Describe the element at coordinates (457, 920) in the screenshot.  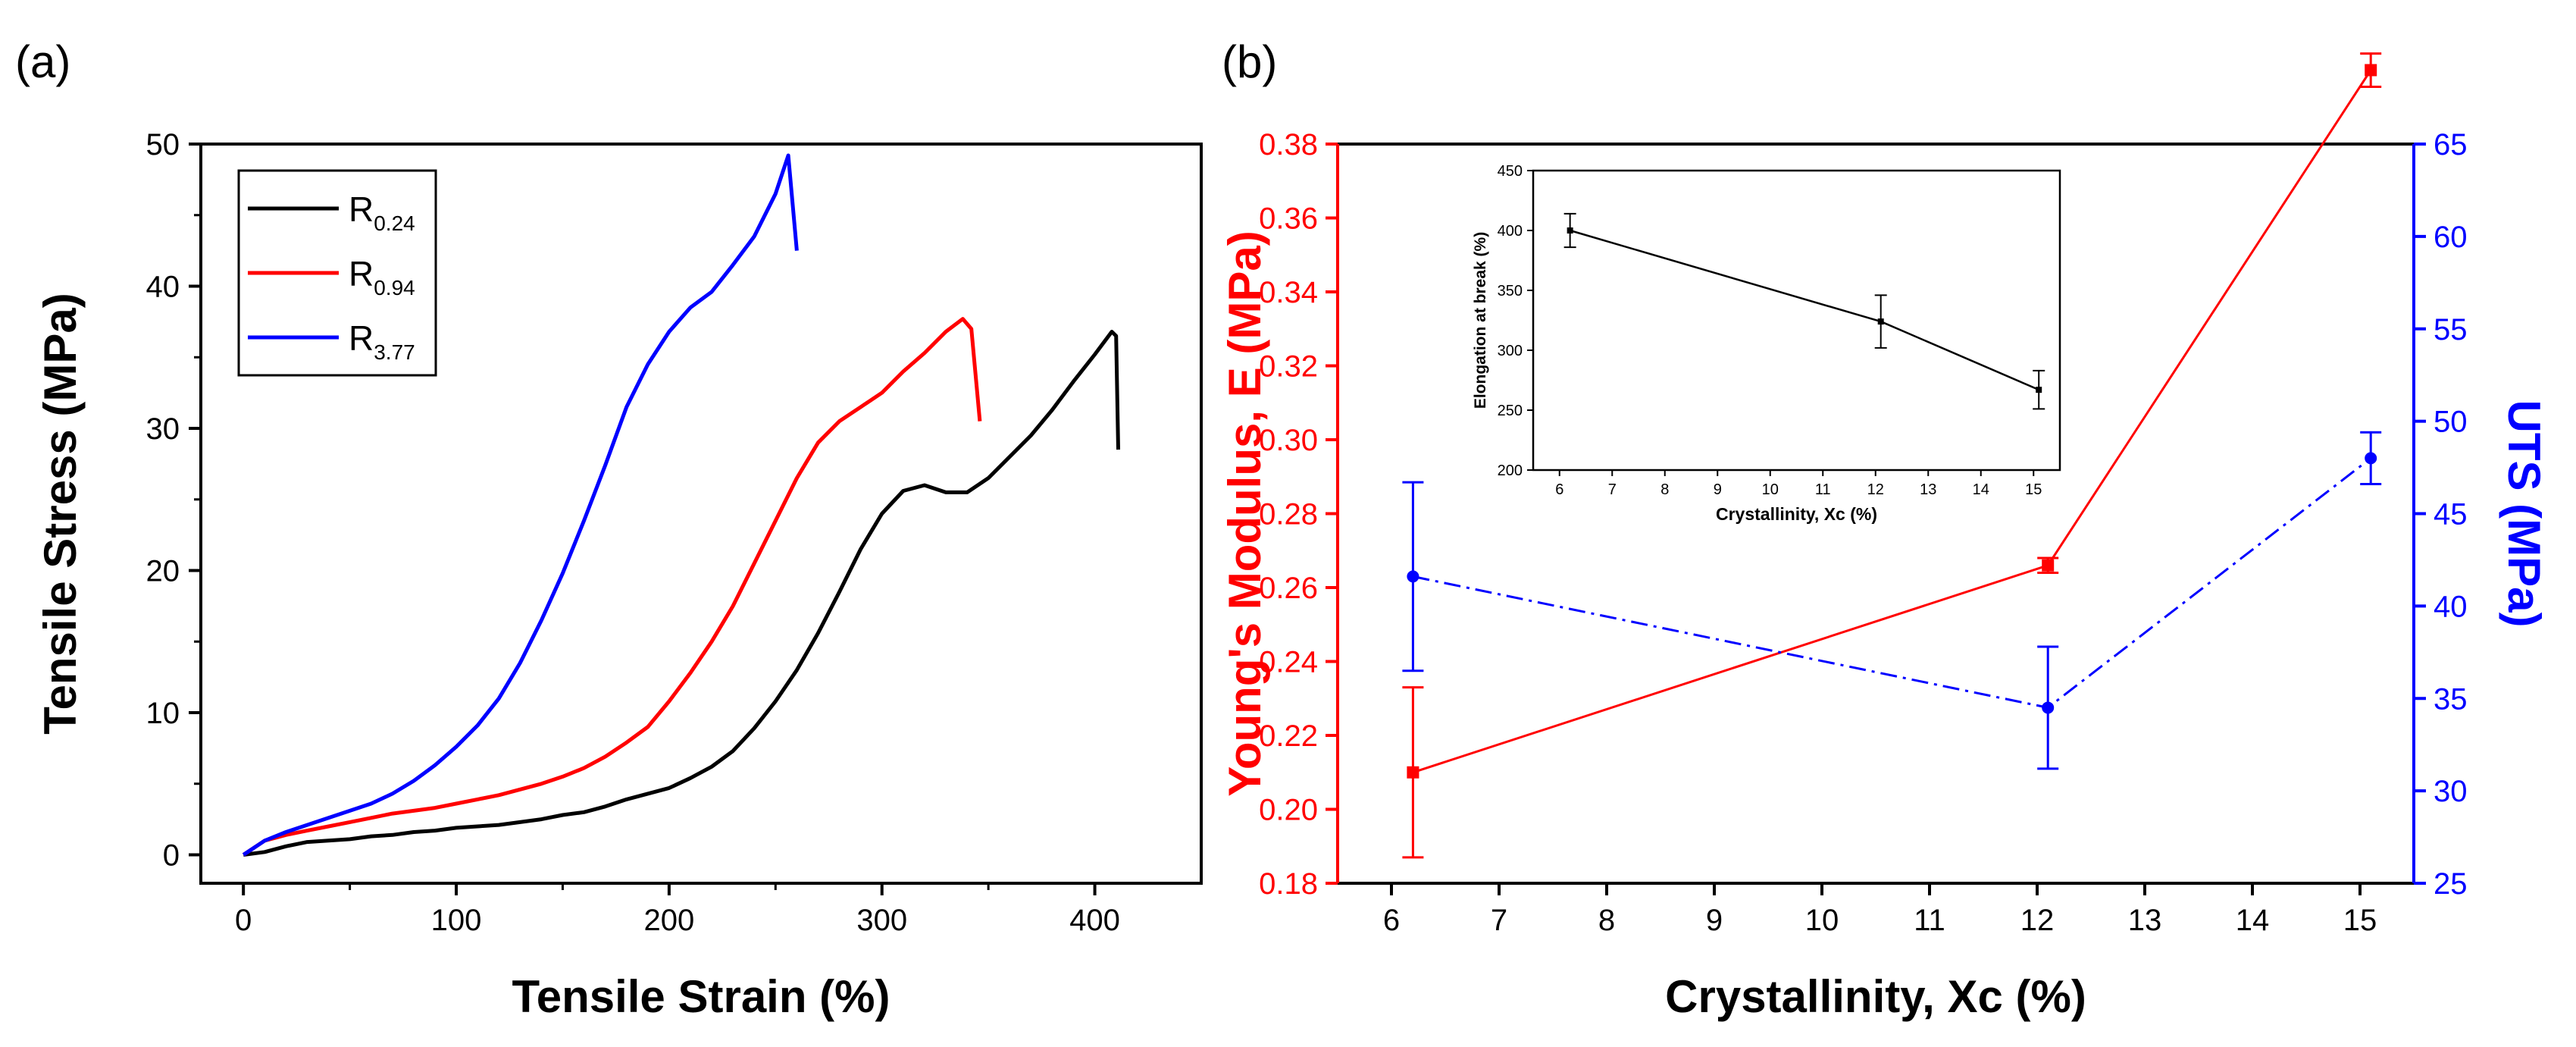
I see `x-tick-label: 100` at that location.